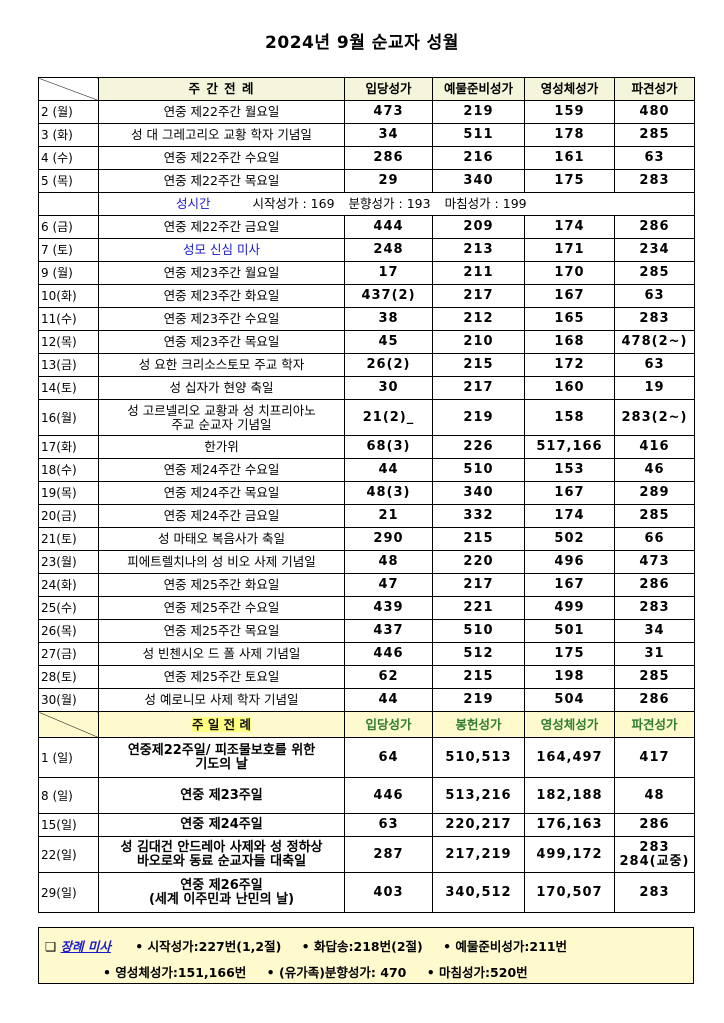 Image resolution: width=724 pixels, height=1023 pixels. What do you see at coordinates (51, 946) in the screenshot?
I see `checkbox-square-icon: ❑` at bounding box center [51, 946].